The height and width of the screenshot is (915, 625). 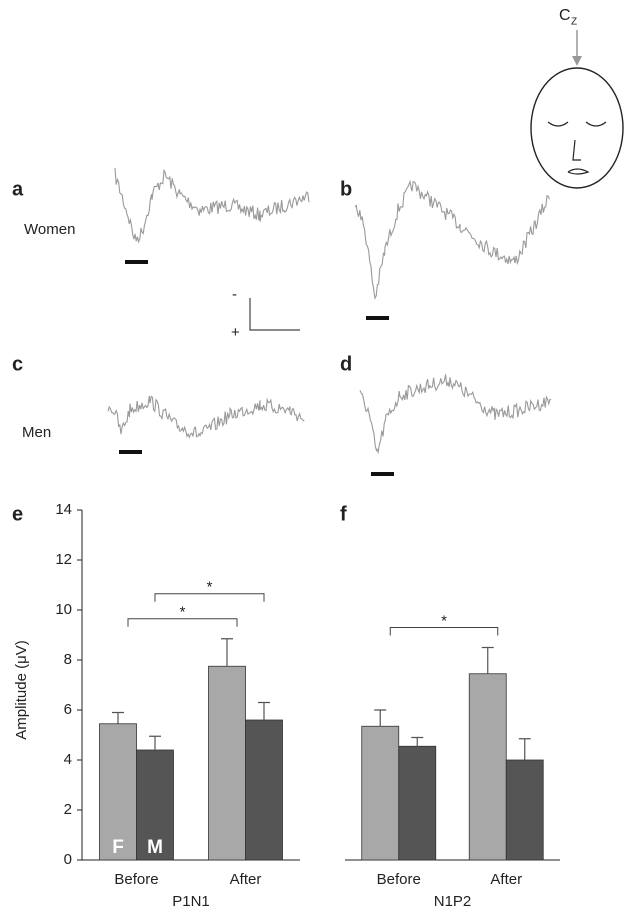 I want to click on panel-label: a, so click(x=18, y=189).